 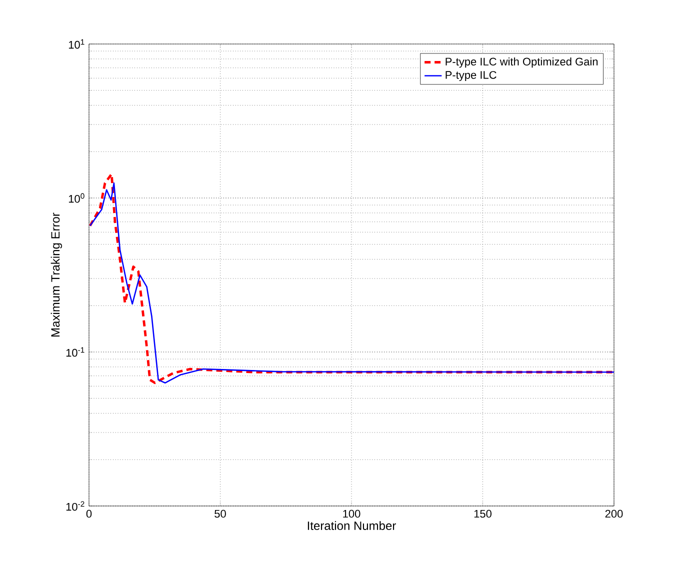 What do you see at coordinates (352, 525) in the screenshot?
I see `x-axis-title: Iteration Number` at bounding box center [352, 525].